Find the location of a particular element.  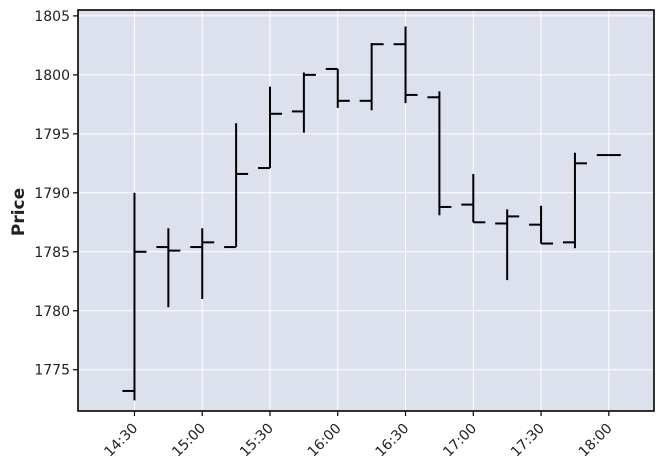

y-tick-label: 1790 is located at coordinates (52, 194).